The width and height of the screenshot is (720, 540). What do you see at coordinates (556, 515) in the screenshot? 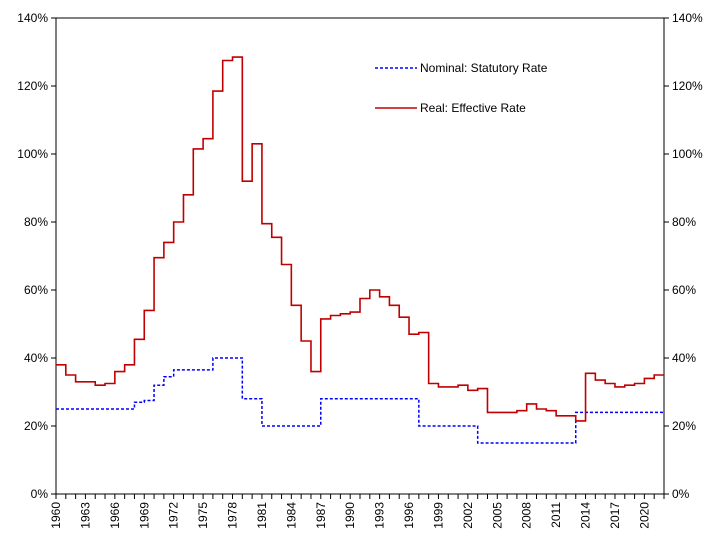
I see `x-tick-label: 2011` at bounding box center [556, 515].